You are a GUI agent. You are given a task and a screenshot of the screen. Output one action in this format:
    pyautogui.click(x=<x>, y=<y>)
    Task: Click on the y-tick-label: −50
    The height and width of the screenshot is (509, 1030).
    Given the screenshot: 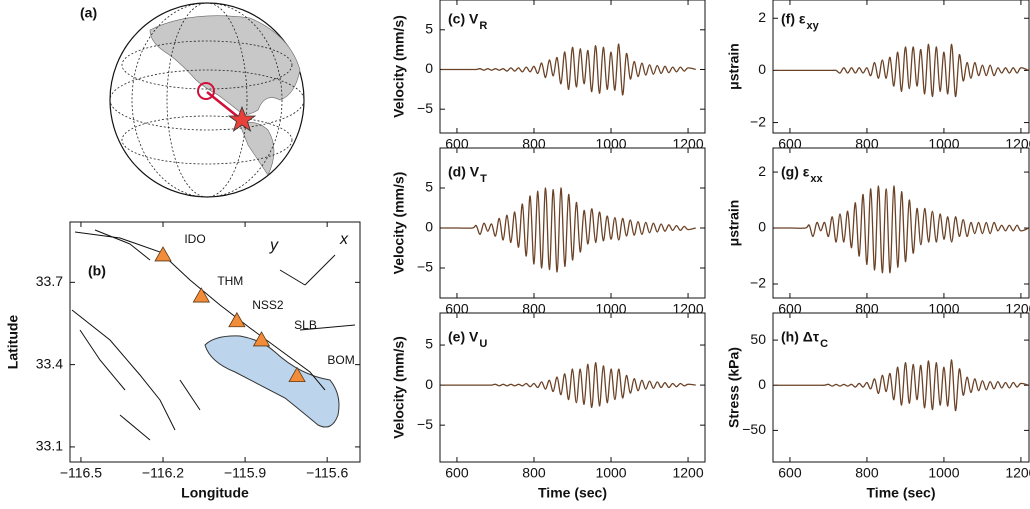 What is the action you would take?
    pyautogui.click(x=754, y=429)
    